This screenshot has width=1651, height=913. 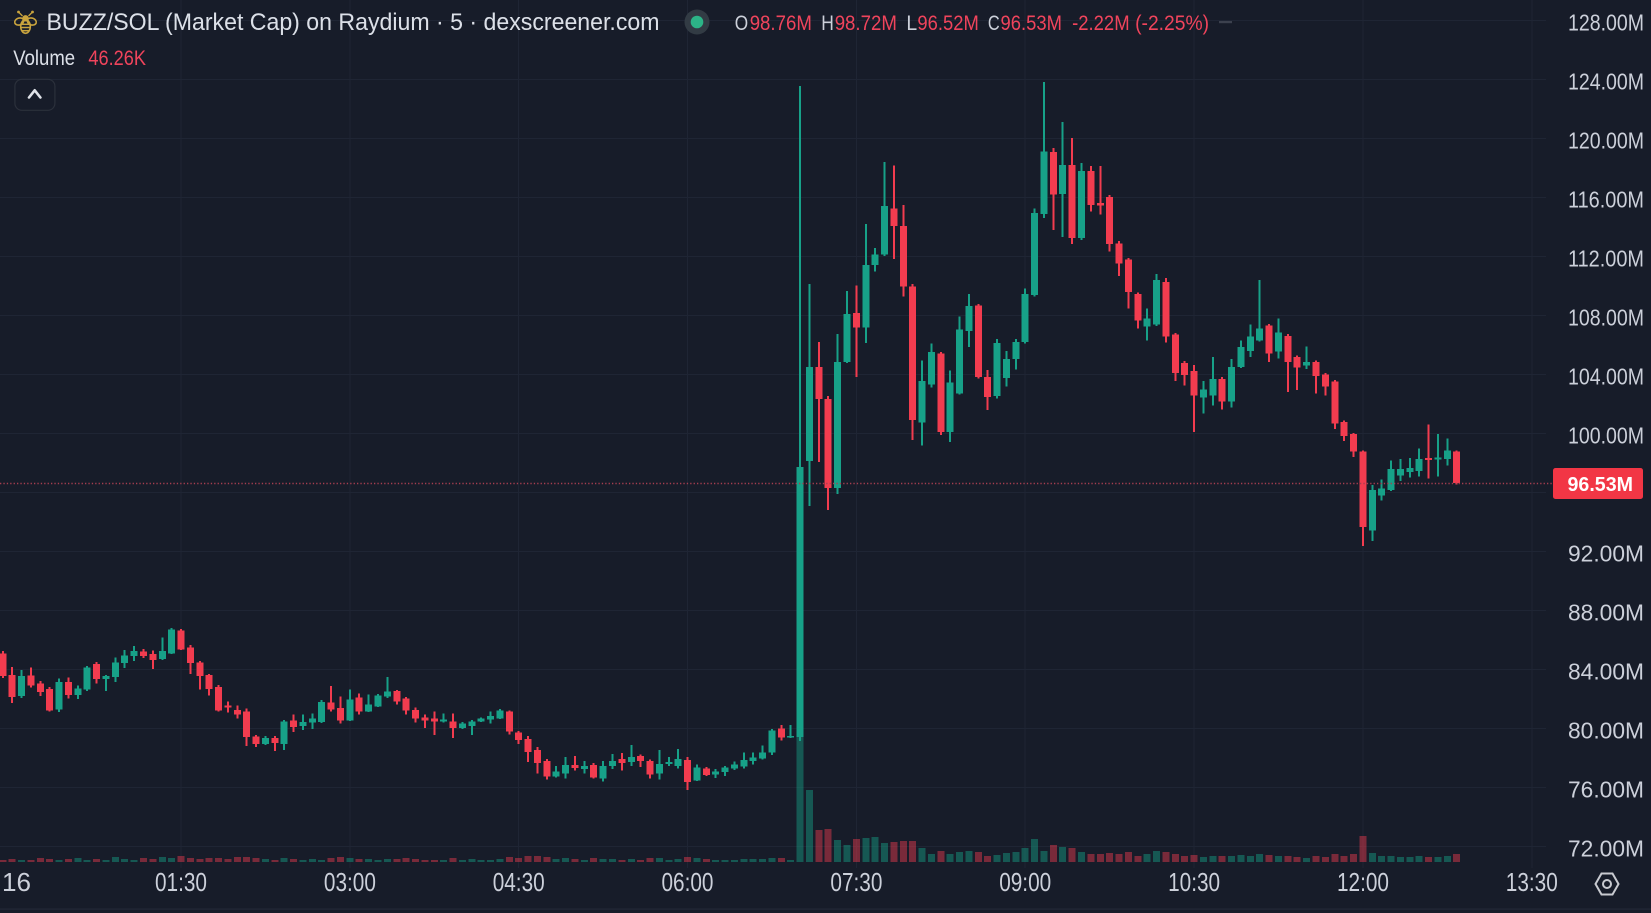 I want to click on svg-text: 88.00M, so click(x=1606, y=613).